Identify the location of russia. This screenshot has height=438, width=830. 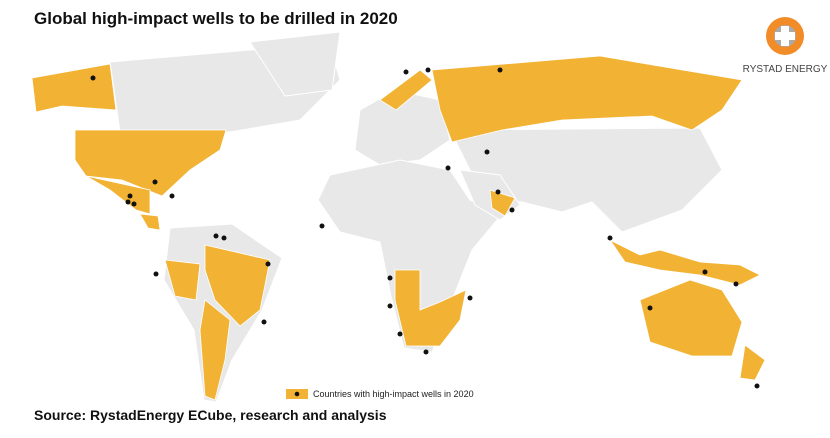
(587, 99).